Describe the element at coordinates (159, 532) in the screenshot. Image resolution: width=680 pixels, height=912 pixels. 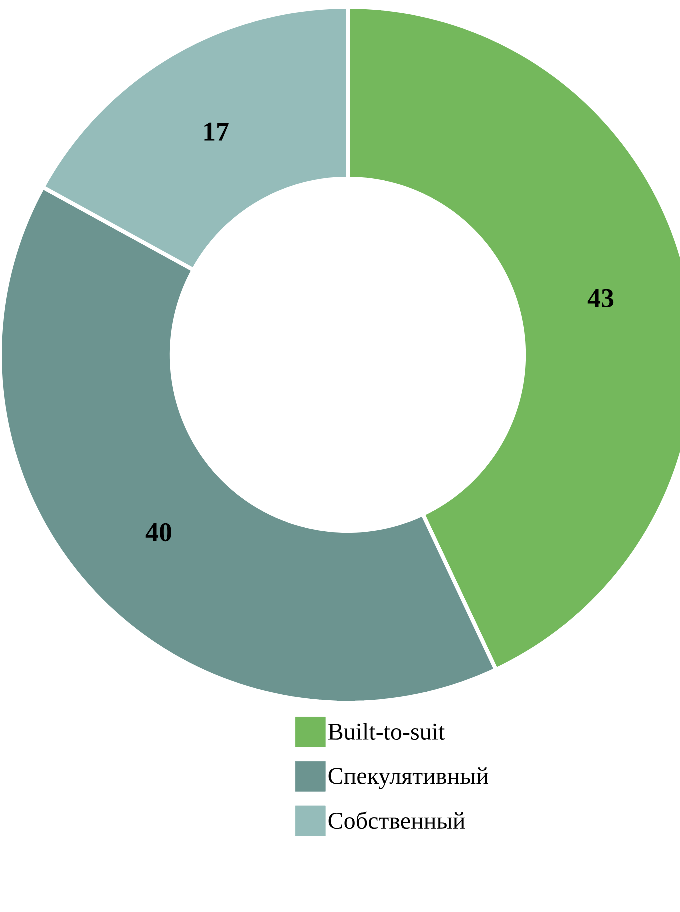
I see `data-label: 40` at that location.